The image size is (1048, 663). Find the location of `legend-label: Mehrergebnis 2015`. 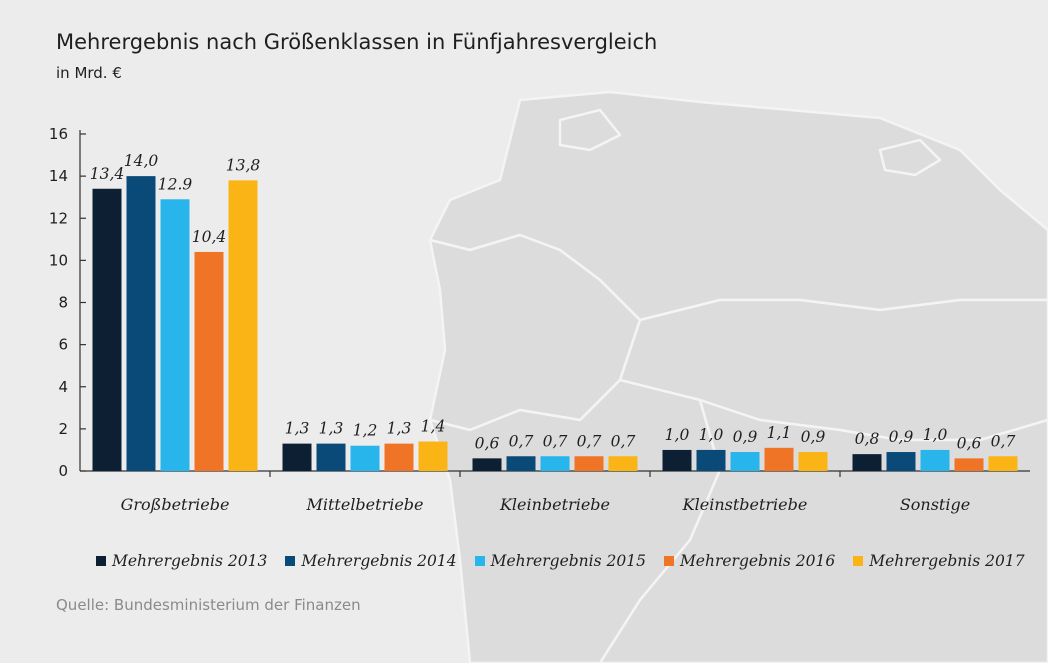

legend-label: Mehrergebnis 2015 is located at coordinates (568, 561).